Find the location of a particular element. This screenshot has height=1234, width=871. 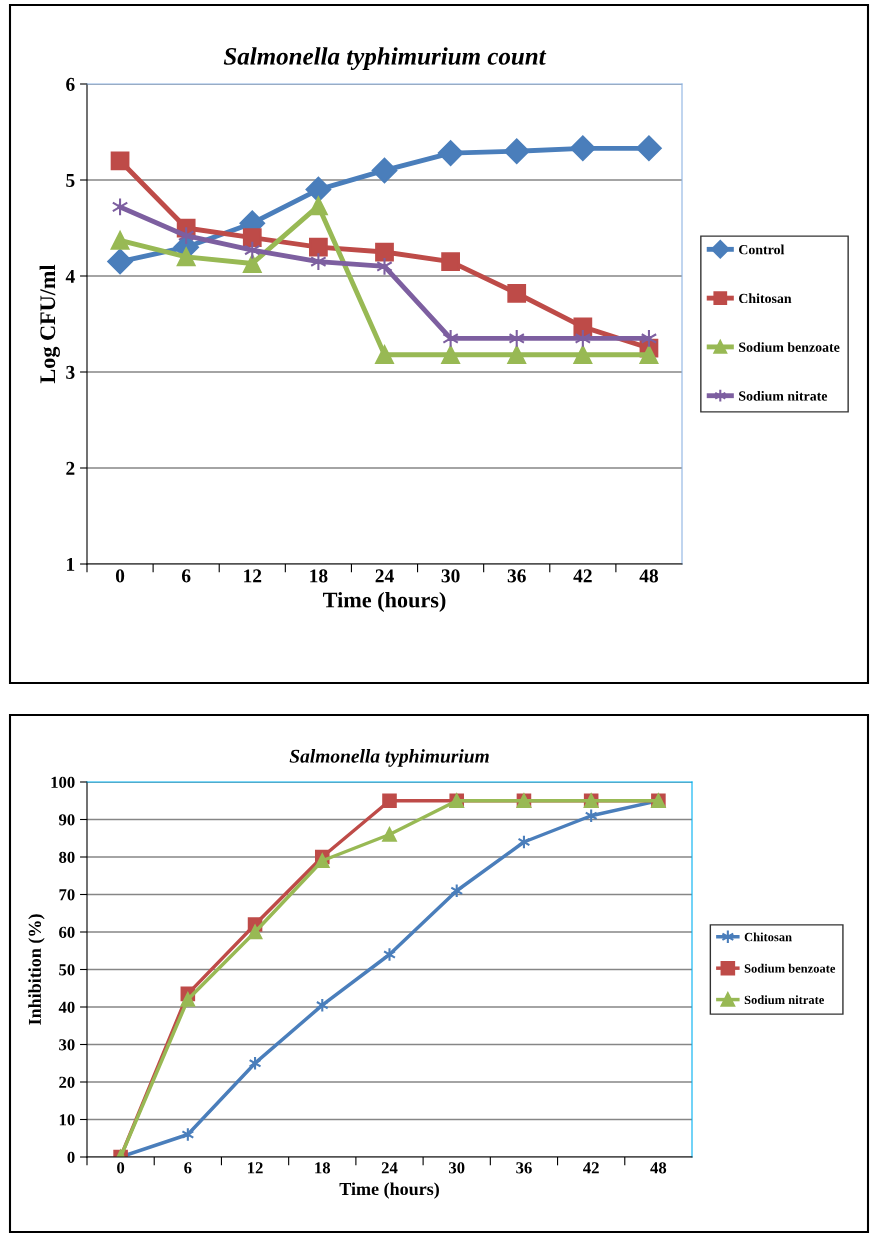

y-axis-title: Inhibition (%) is located at coordinates (36, 969).